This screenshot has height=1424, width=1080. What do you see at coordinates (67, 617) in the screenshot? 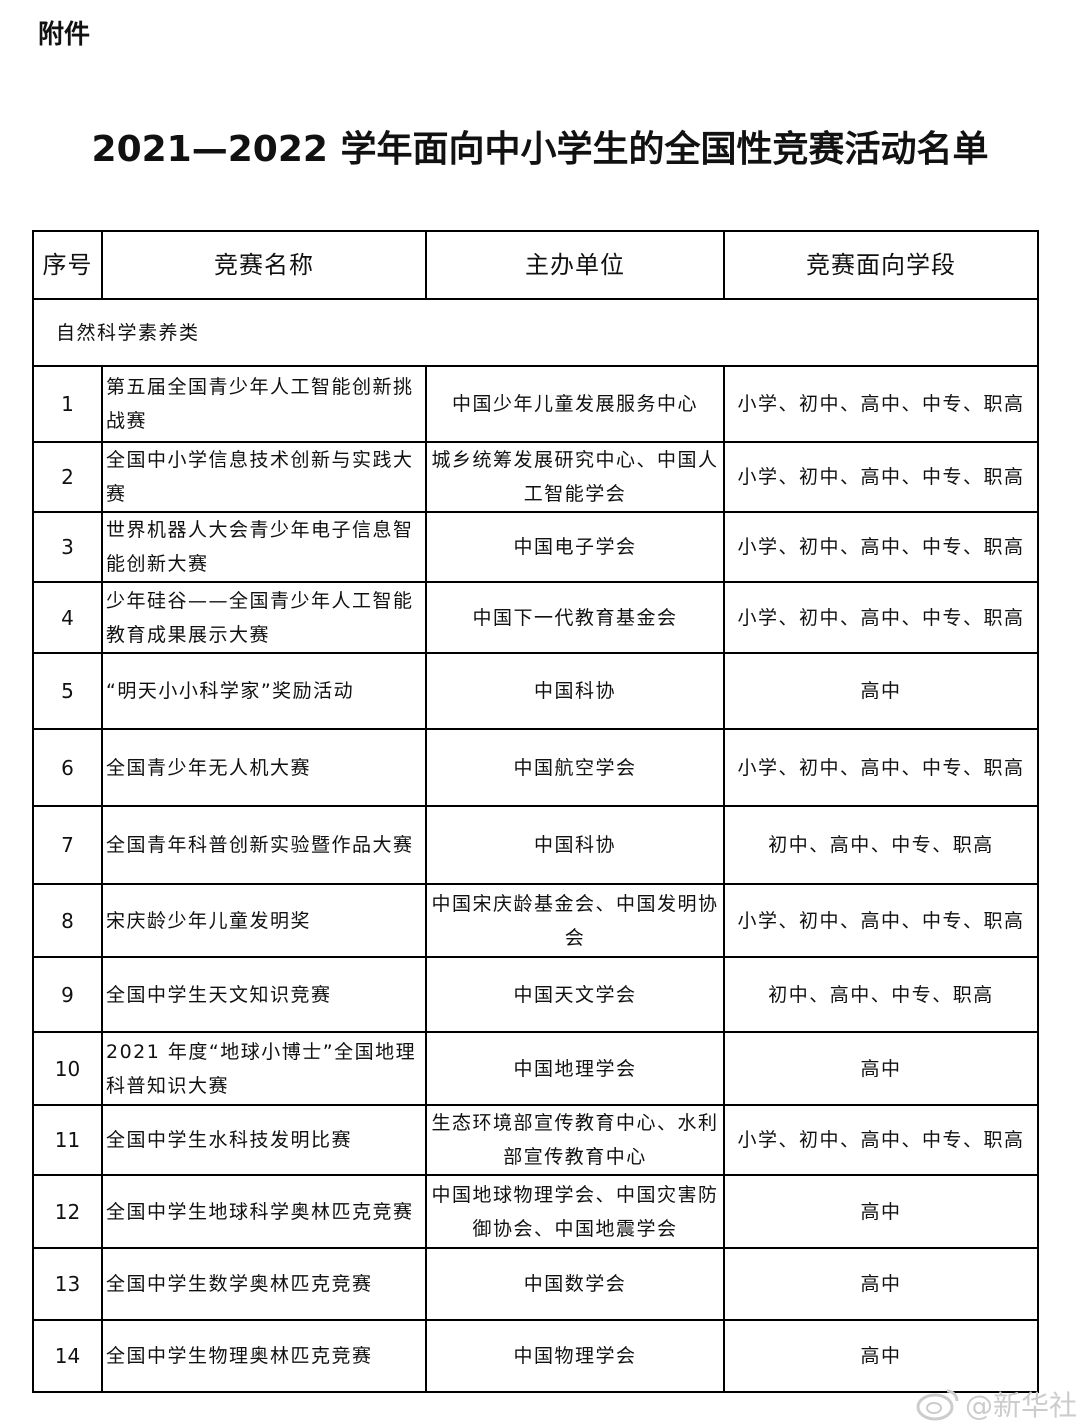
I see `row-number: 4` at bounding box center [67, 617].